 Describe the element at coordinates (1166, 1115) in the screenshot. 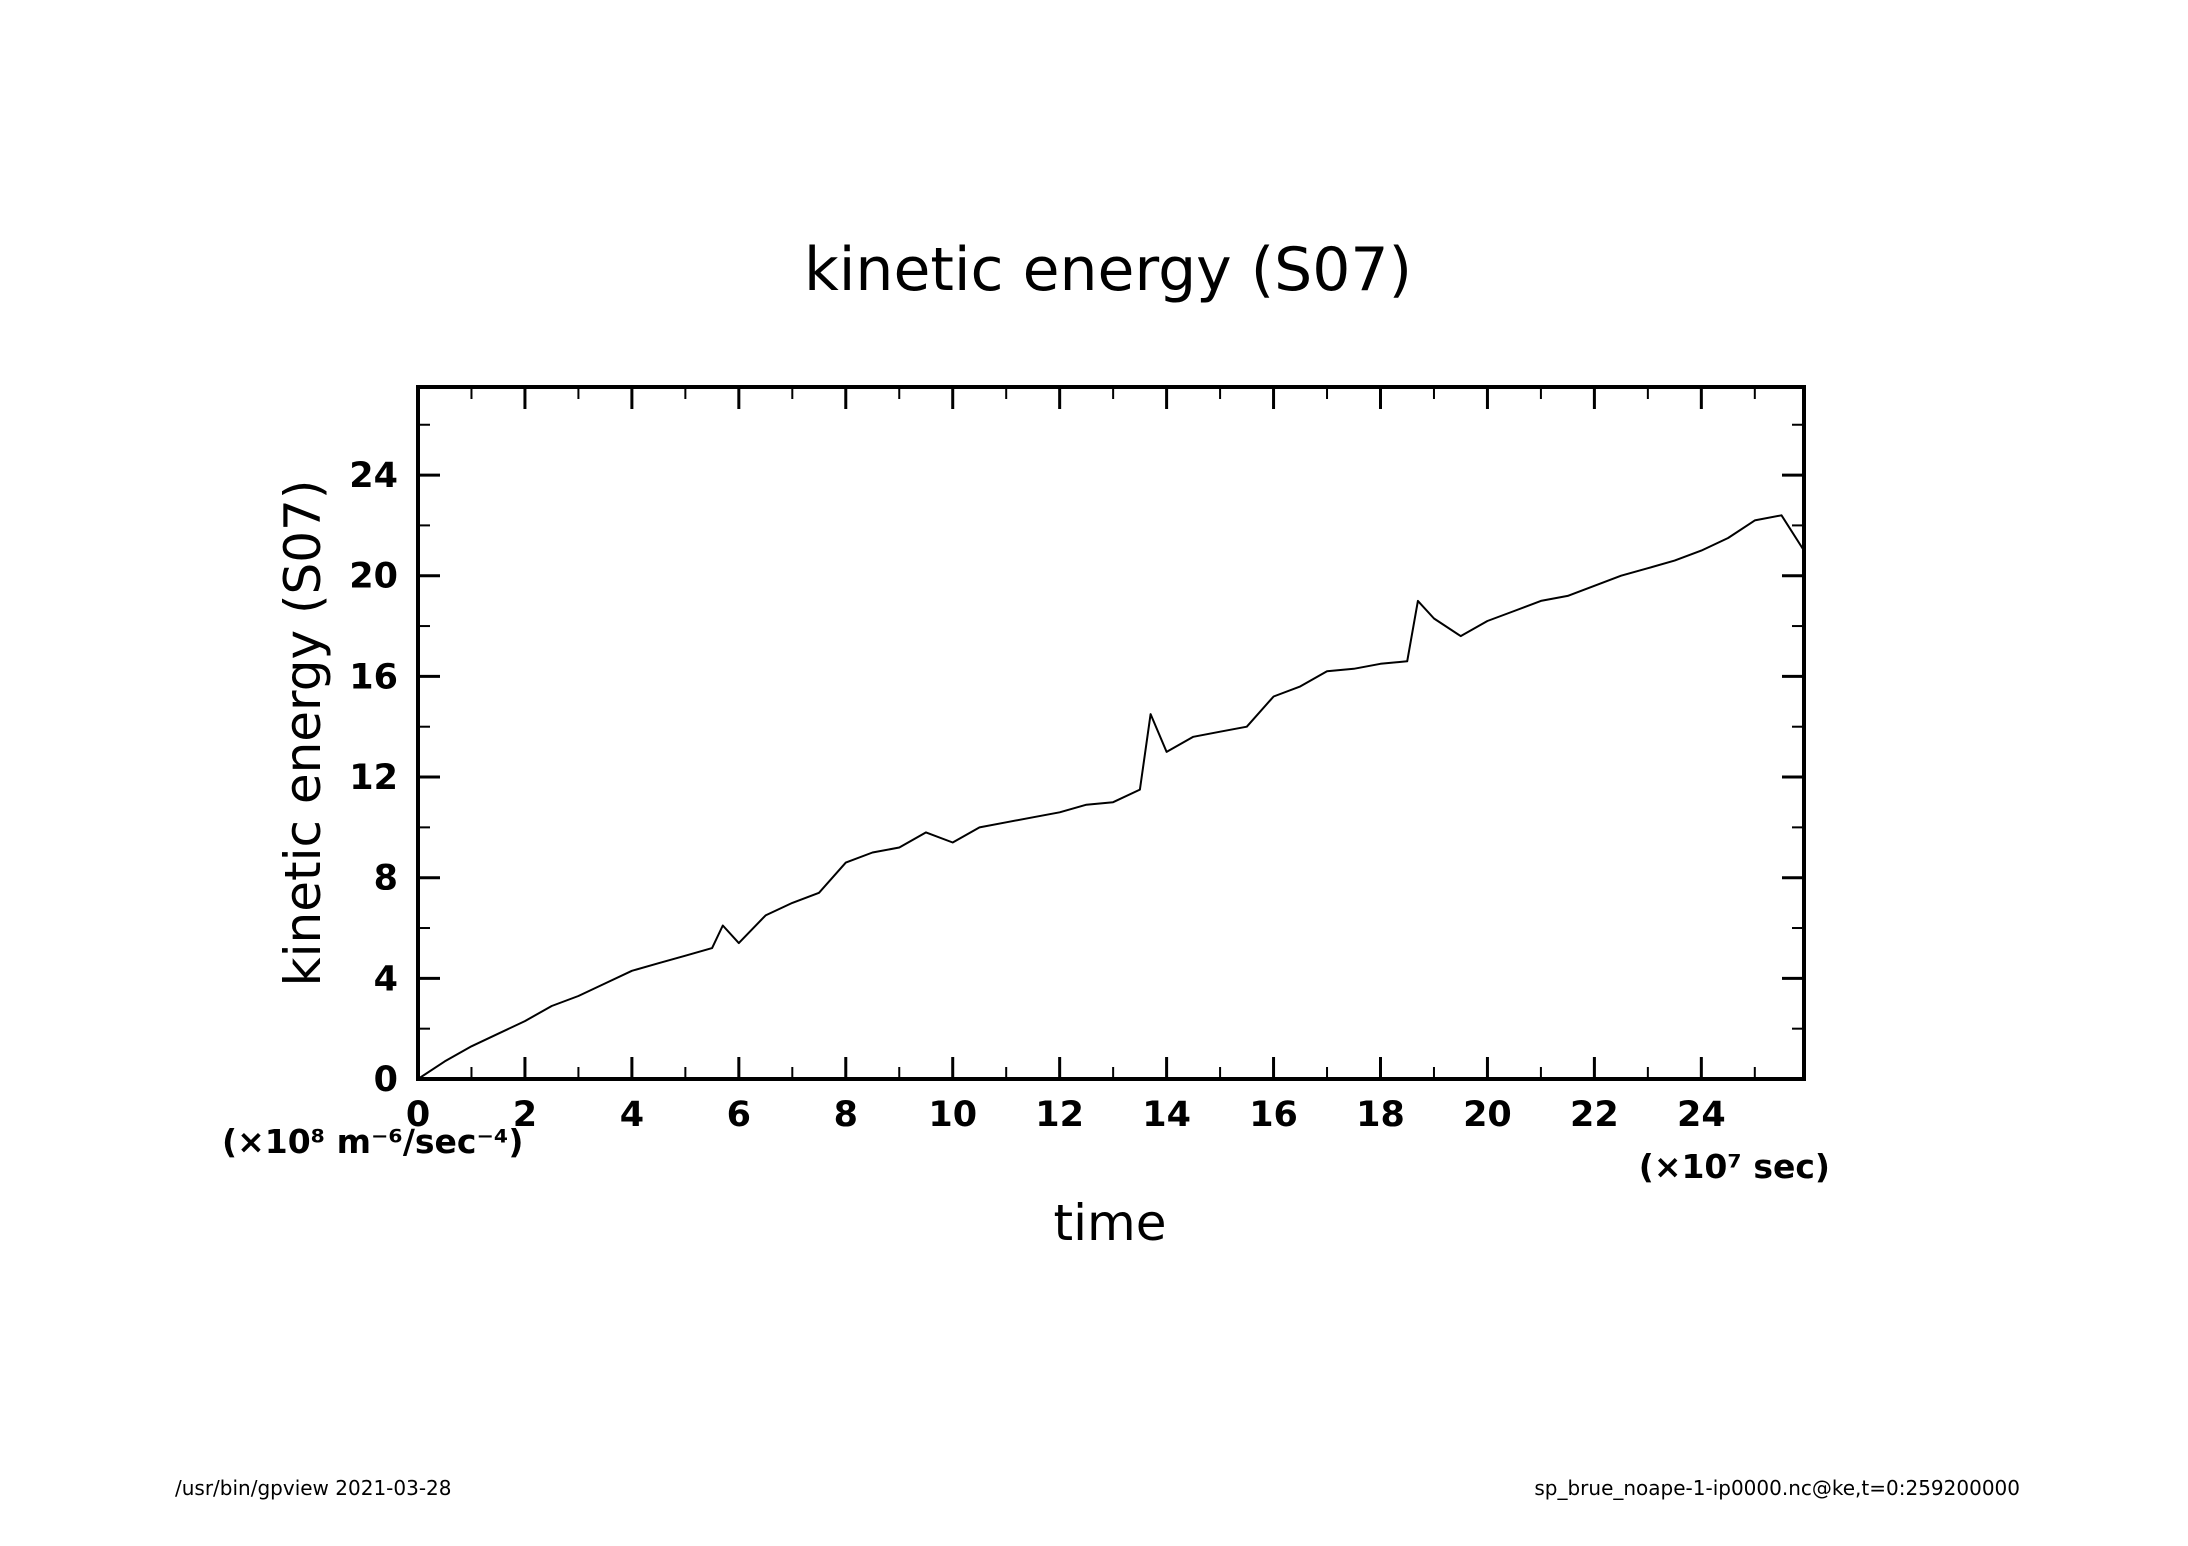

I see `x-tick-label: 14` at that location.